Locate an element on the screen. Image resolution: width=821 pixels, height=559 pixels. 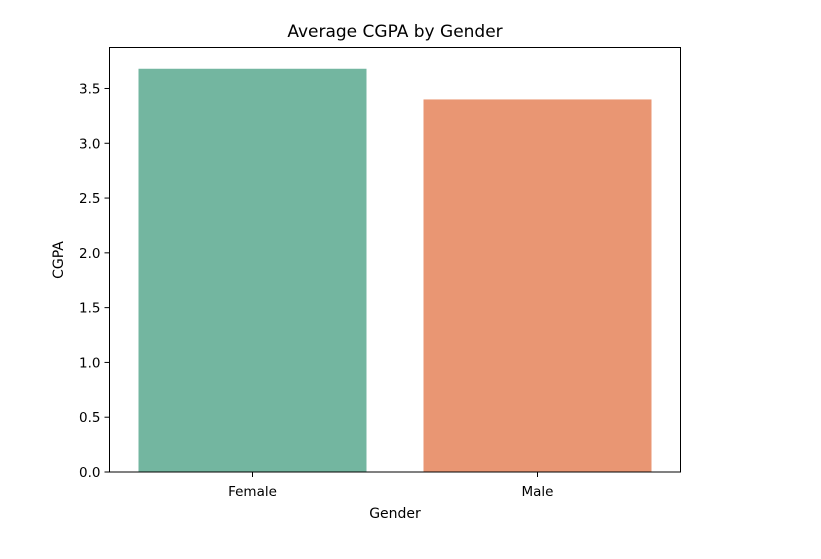
y-tick-label: 0.0 is located at coordinates (89, 473).